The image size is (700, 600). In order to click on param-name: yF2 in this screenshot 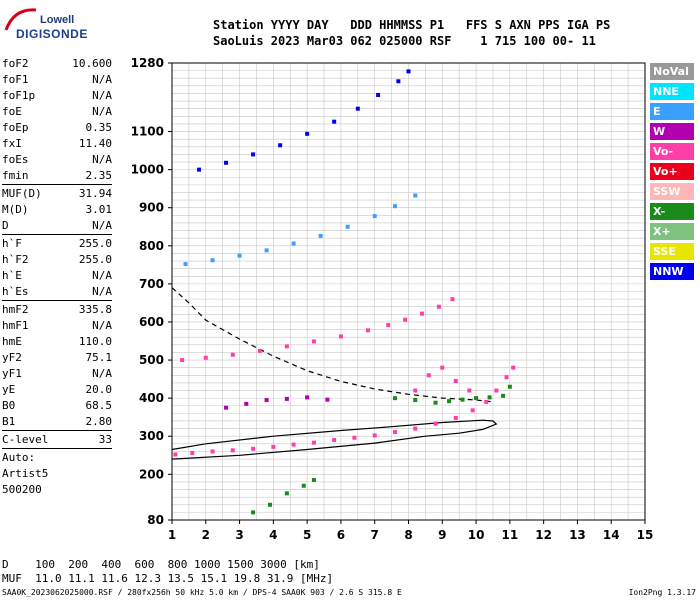, I will do `click(12, 357)`.